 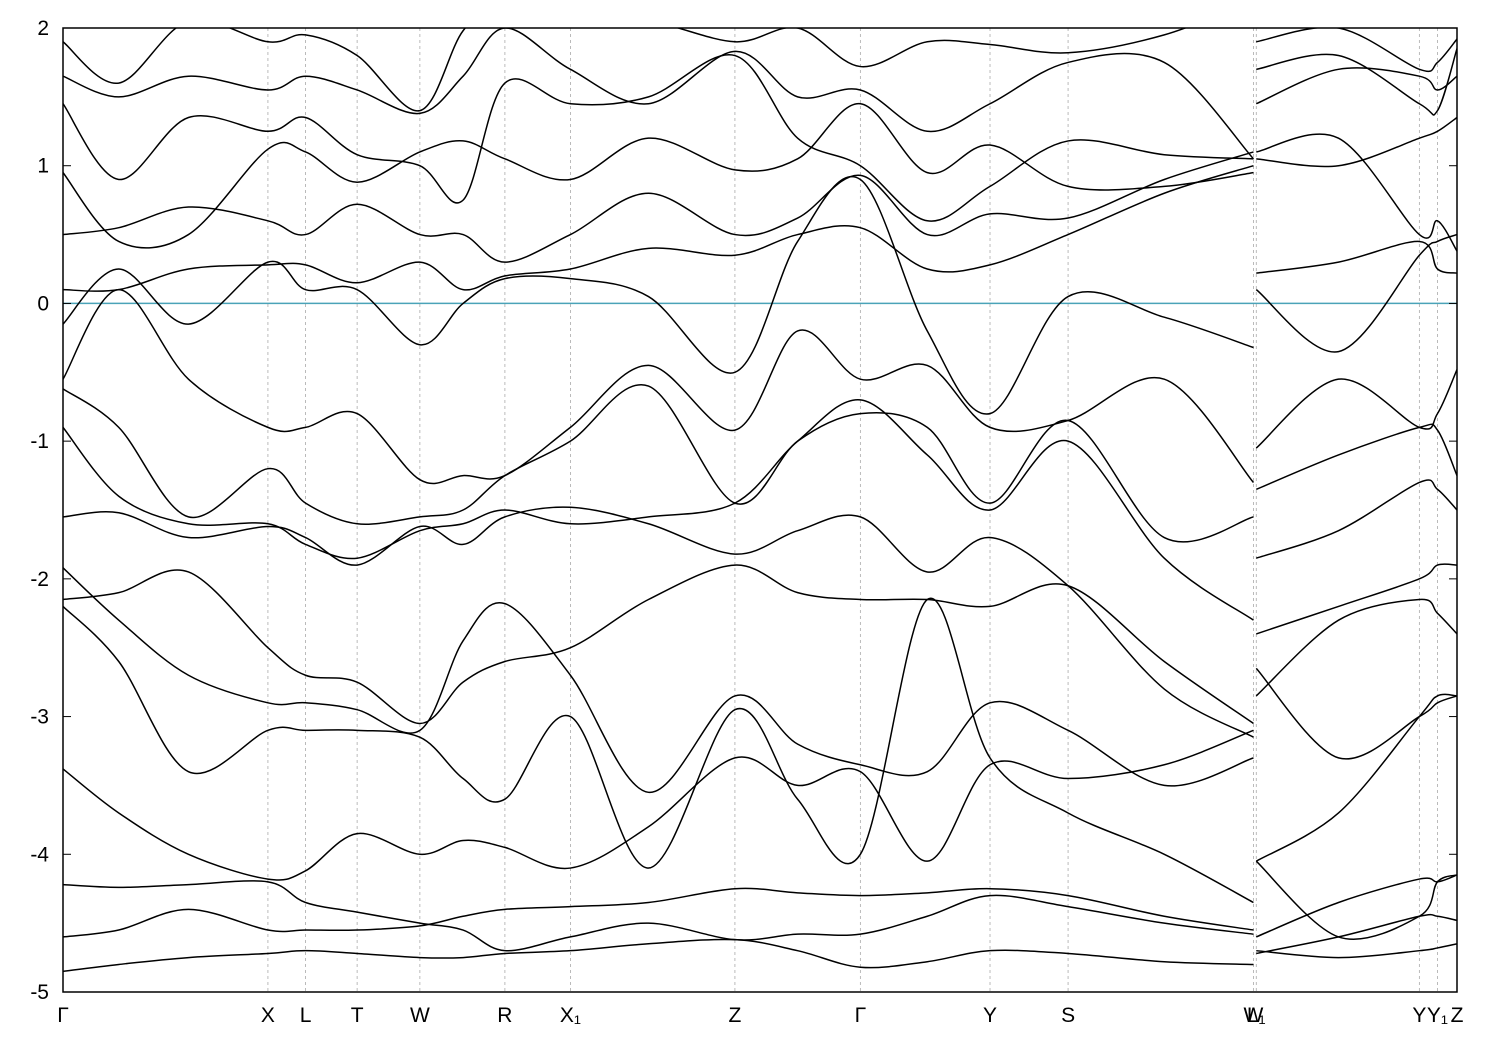 I want to click on x-tick-label: L₁, so click(x=1256, y=1015).